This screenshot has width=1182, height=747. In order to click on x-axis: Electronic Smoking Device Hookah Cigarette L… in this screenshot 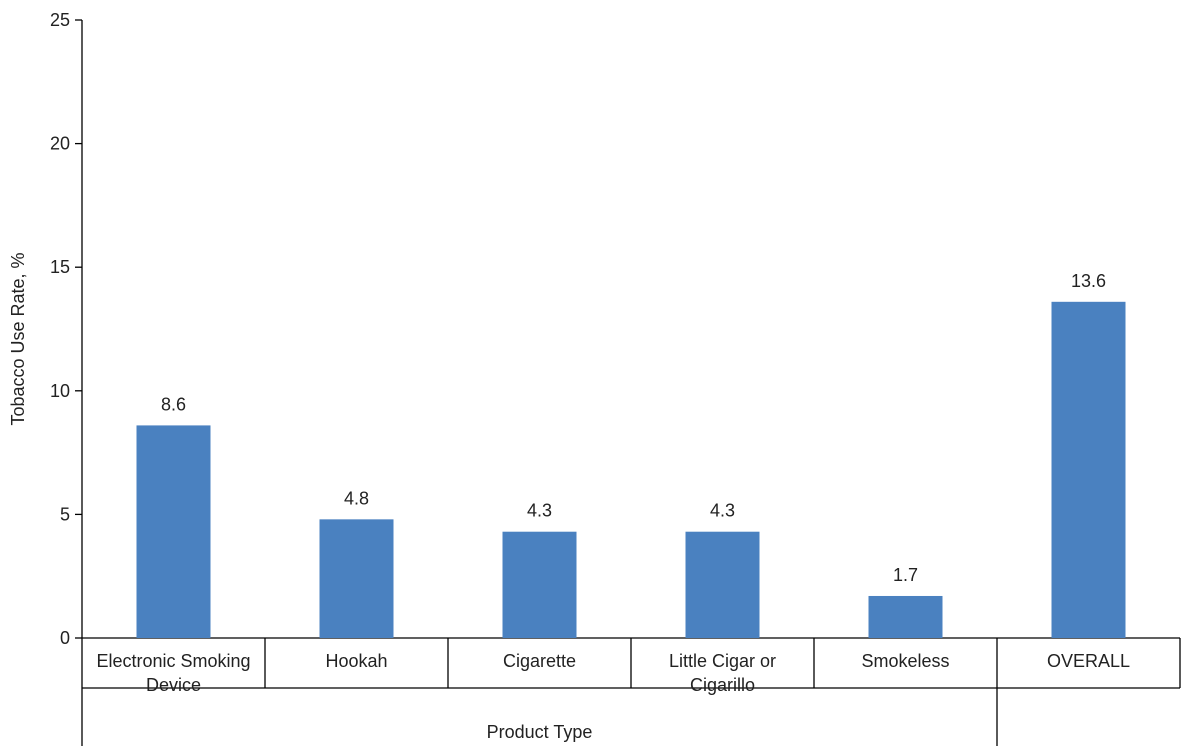, I will do `click(631, 691)`.